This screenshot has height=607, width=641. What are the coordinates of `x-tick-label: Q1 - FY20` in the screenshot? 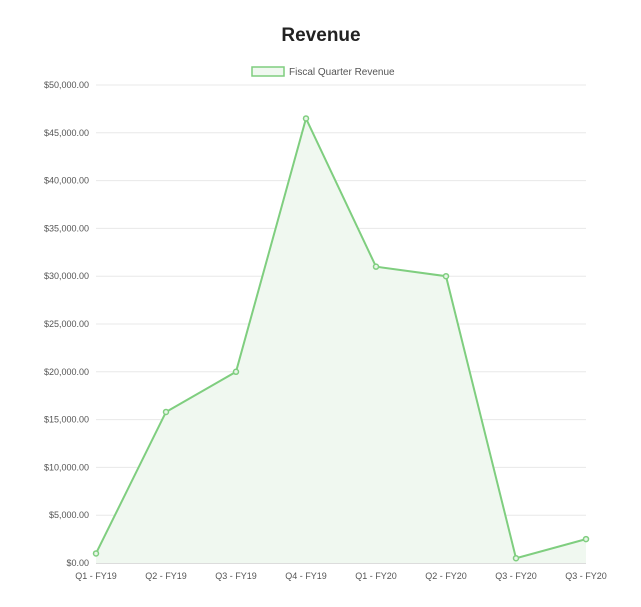 It's located at (376, 576).